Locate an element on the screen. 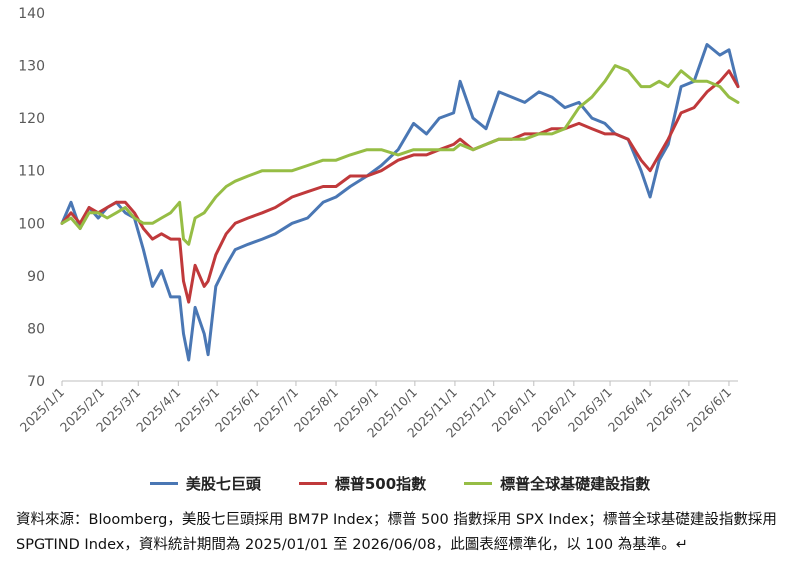 The image size is (800, 570). legend-label-2: 標普全球基礎建設指數 is located at coordinates (575, 483).